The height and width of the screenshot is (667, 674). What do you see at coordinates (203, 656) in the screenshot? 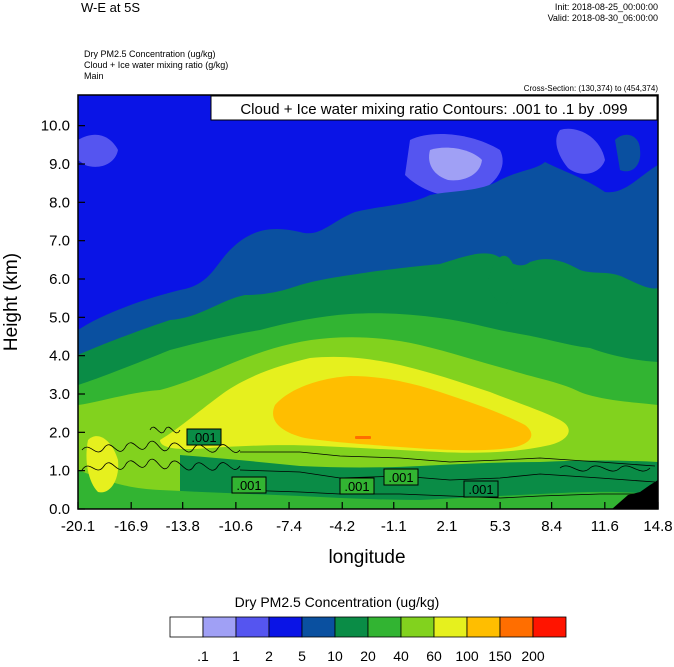
I see `colorbar-level: .1` at bounding box center [203, 656].